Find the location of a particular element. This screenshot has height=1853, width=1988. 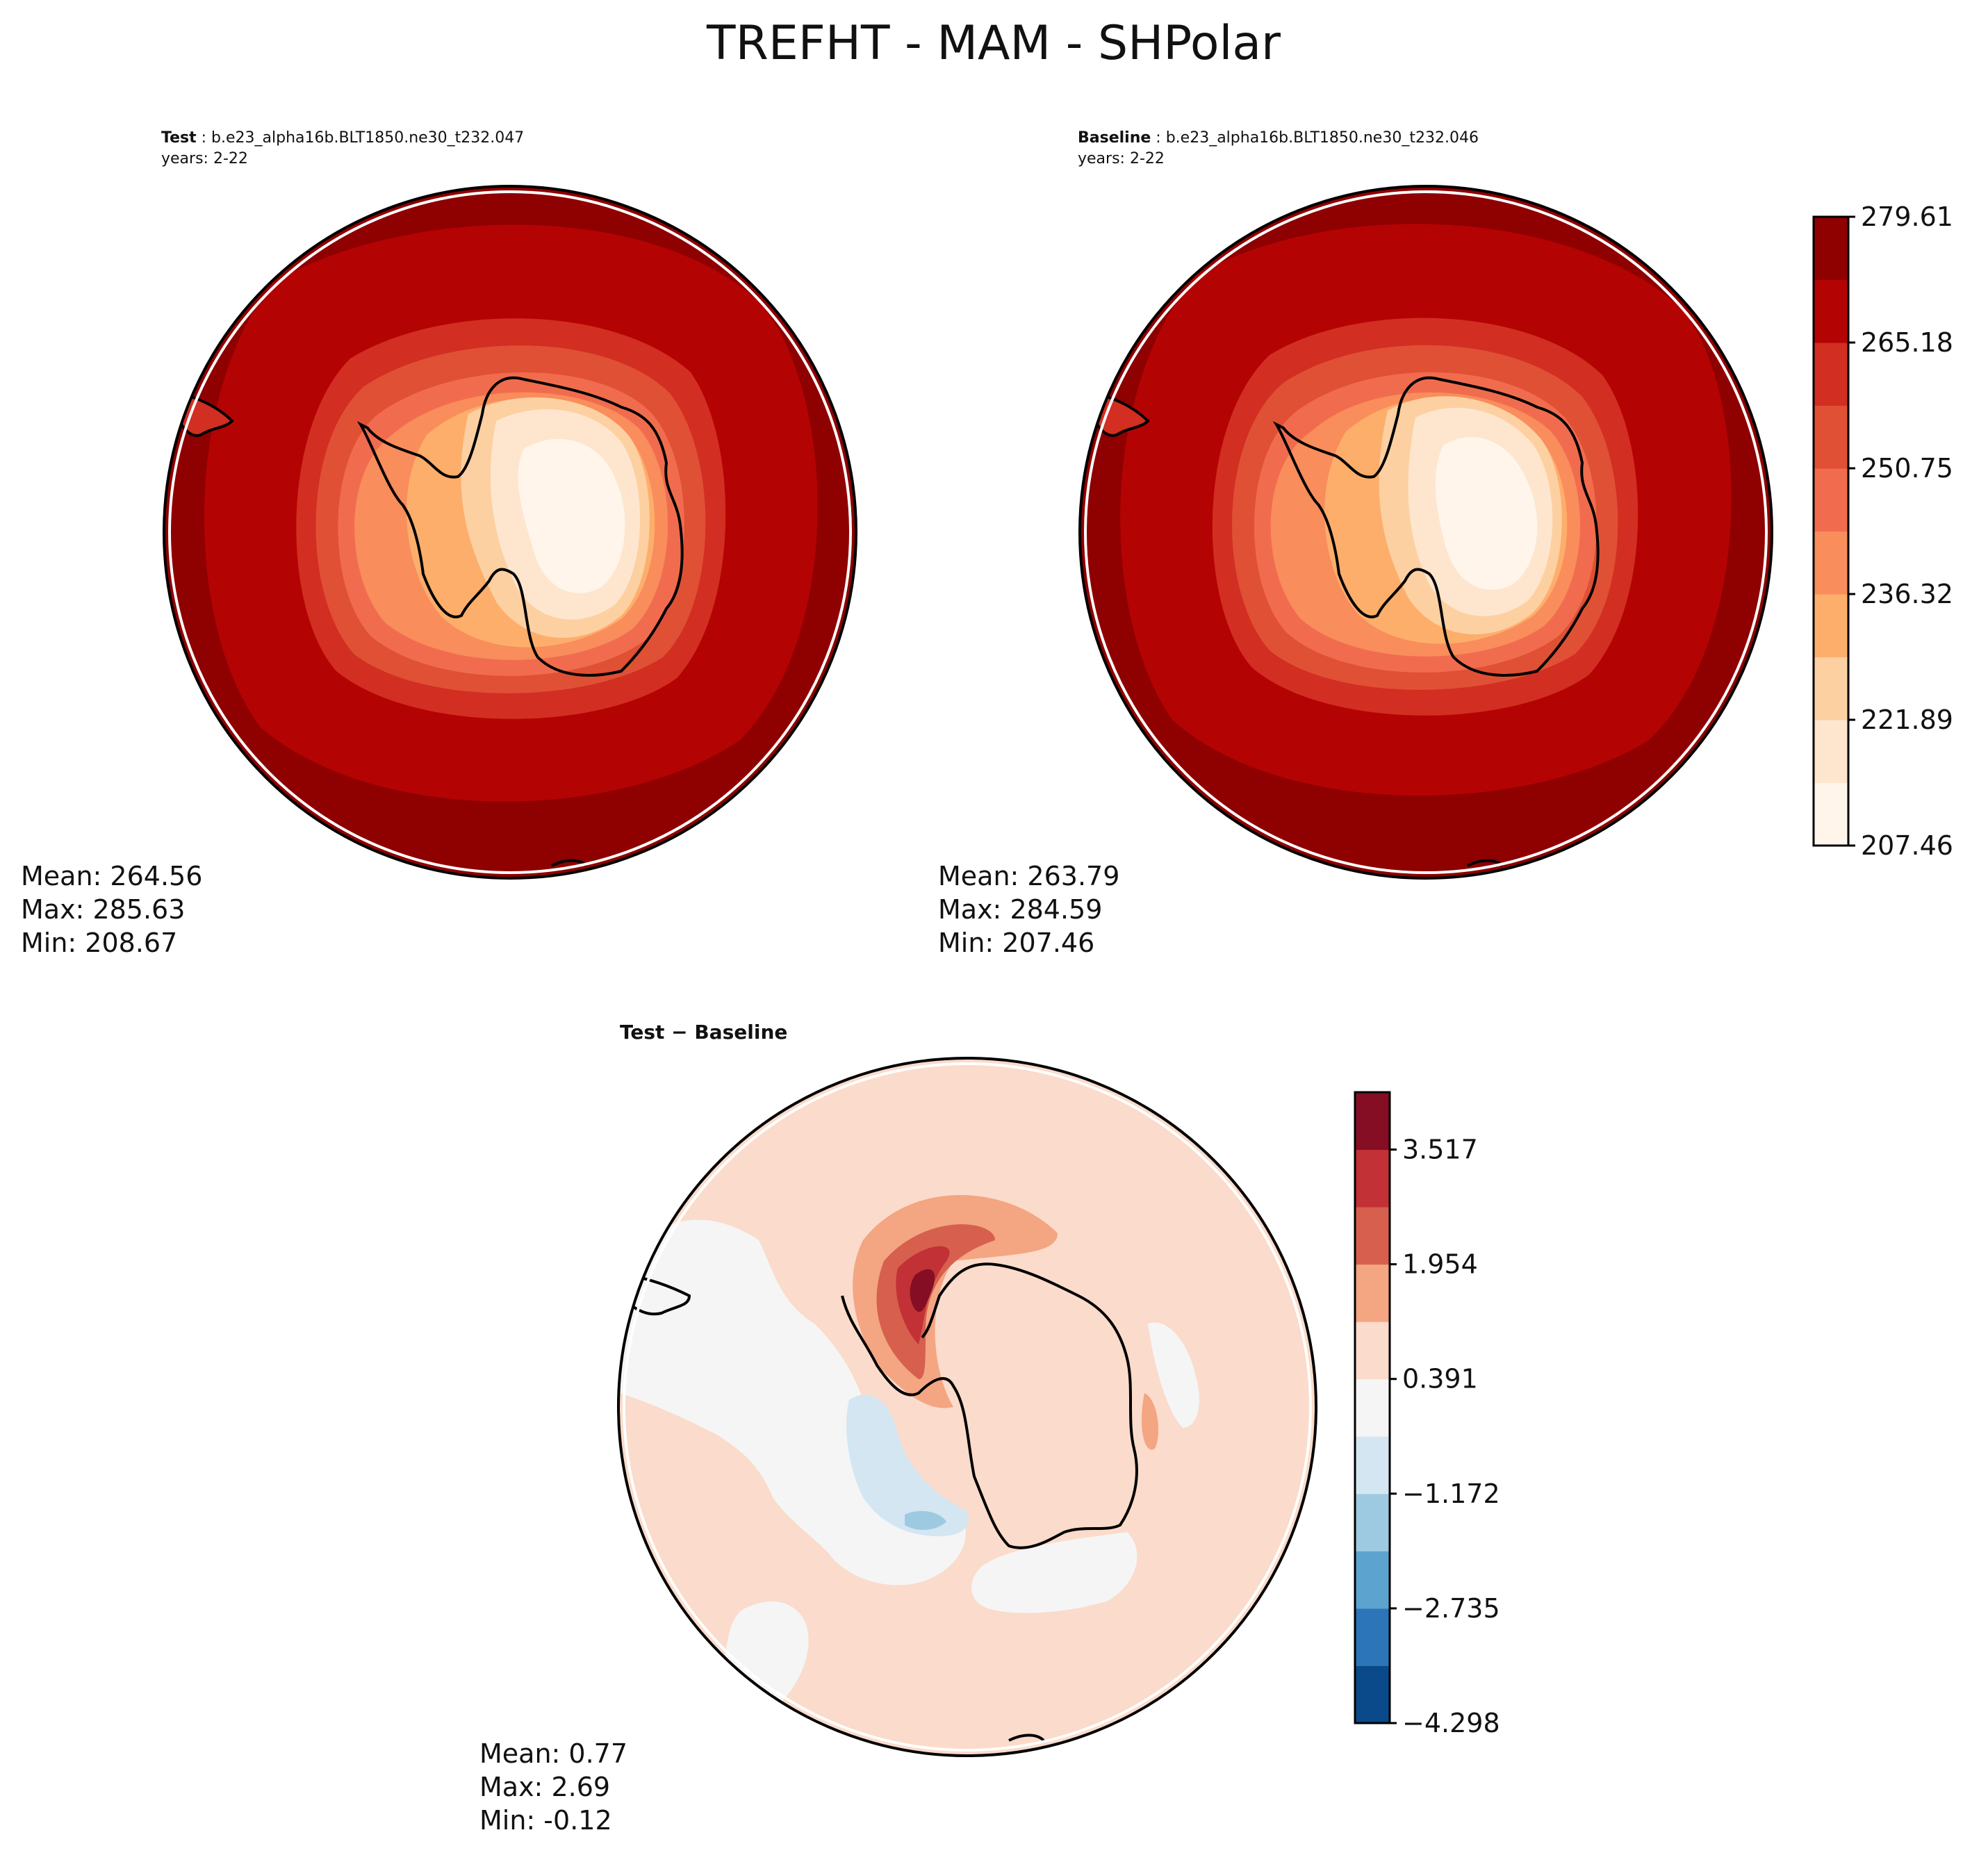

colorbar-main-tick-label: 250.75 is located at coordinates (1907, 468).